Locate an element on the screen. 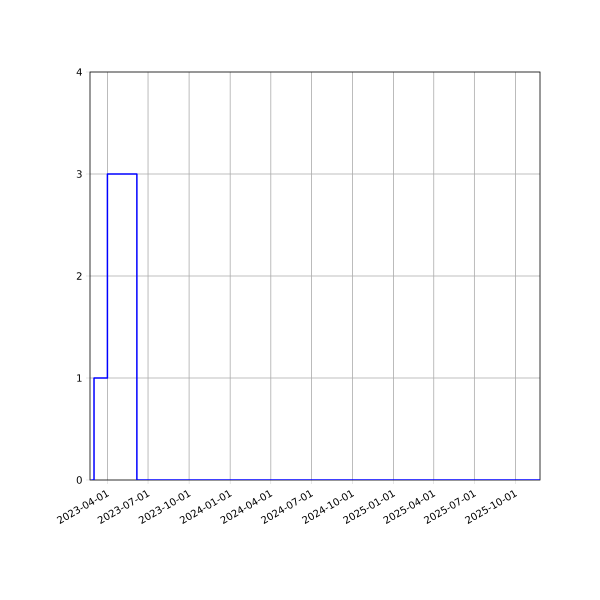 Image resolution: width=600 pixels, height=600 pixels. y-tick-label: 1 is located at coordinates (79, 378).